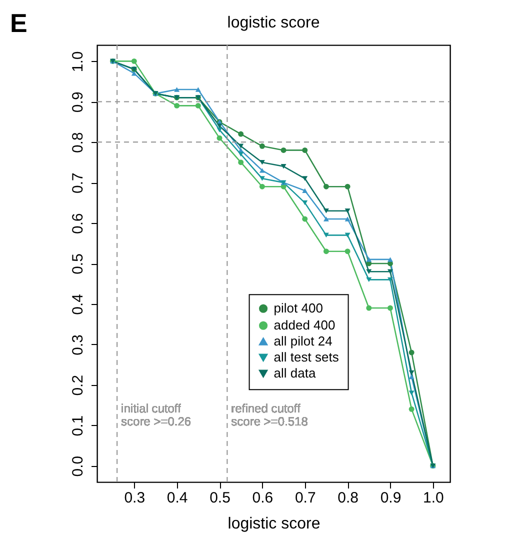 The height and width of the screenshot is (537, 529). Describe the element at coordinates (303, 341) in the screenshot. I see `legend-label: all pilot 24` at that location.